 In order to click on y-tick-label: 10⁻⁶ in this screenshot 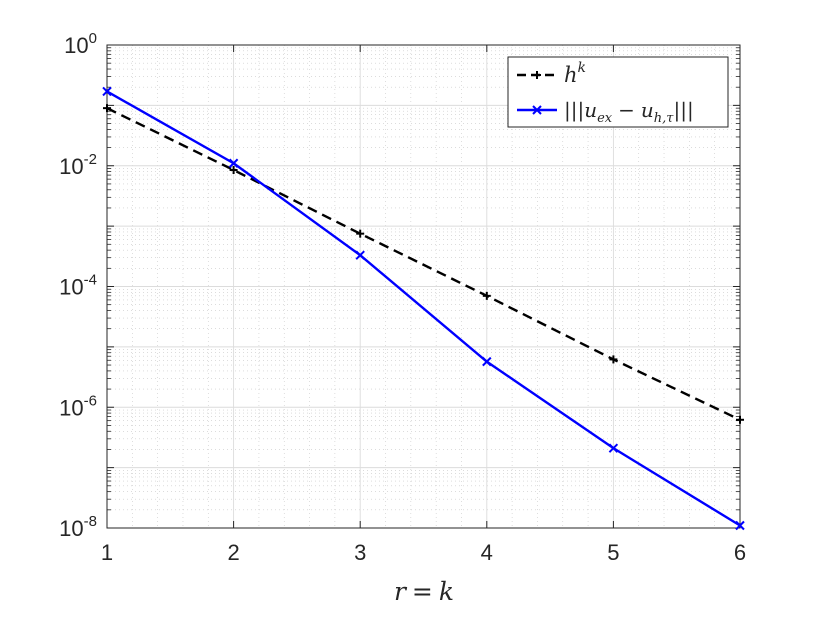, I will do `click(78, 406)`.